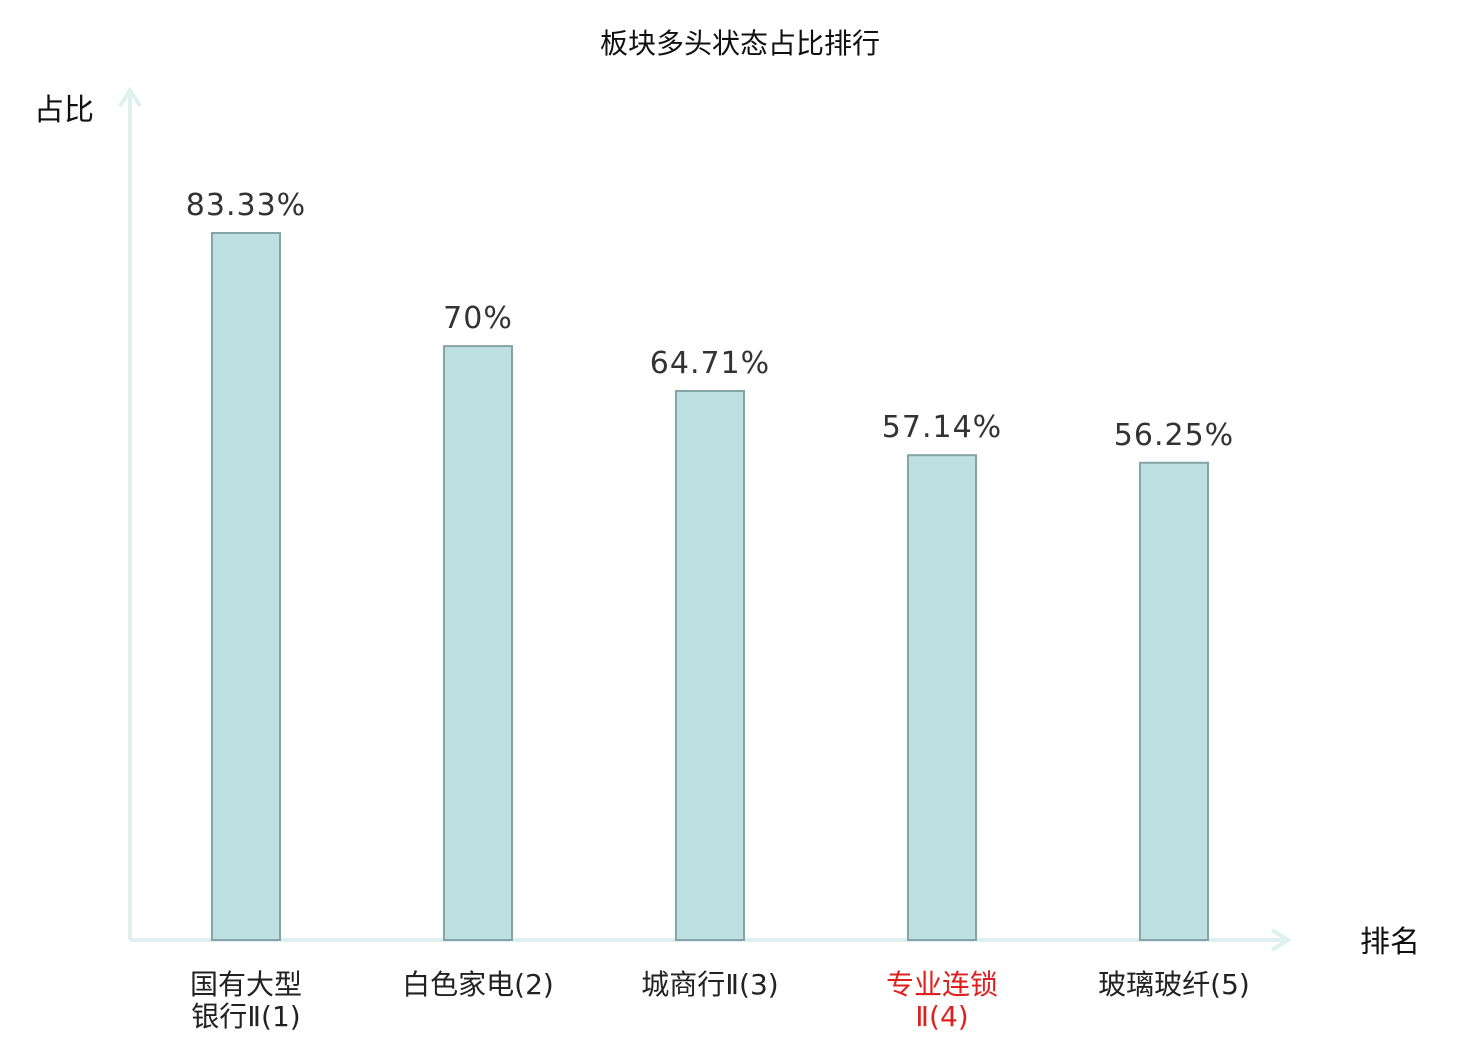 Image resolution: width=1480 pixels, height=1040 pixels. What do you see at coordinates (942, 427) in the screenshot?
I see `value-label-4: 57.14%` at bounding box center [942, 427].